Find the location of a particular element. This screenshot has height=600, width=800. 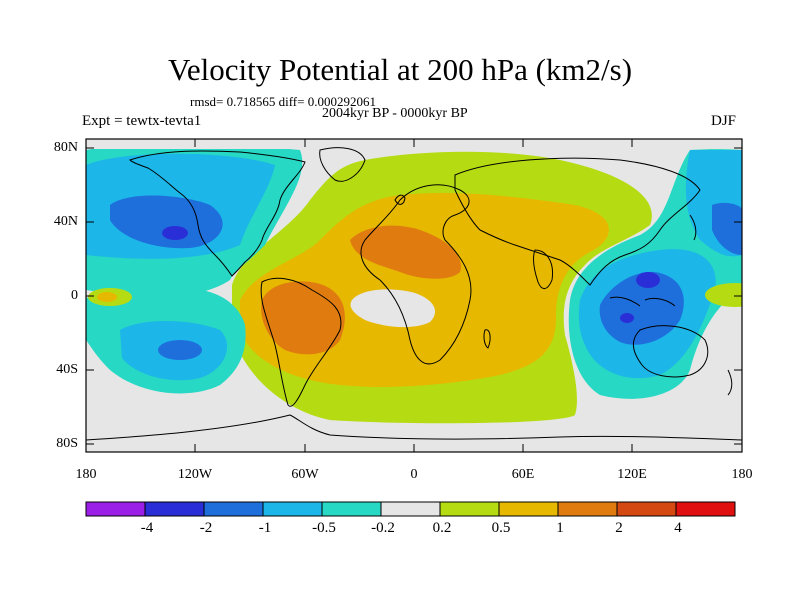

x-tick-label: 0 is located at coordinates (414, 474).